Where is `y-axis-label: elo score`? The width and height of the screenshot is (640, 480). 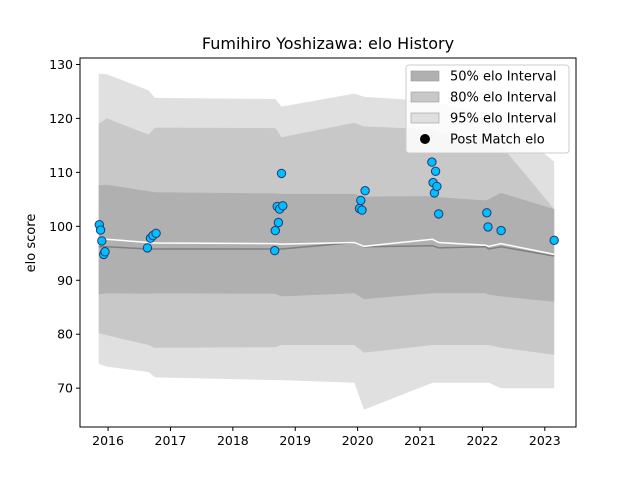
y-axis-label: elo score is located at coordinates (31, 243).